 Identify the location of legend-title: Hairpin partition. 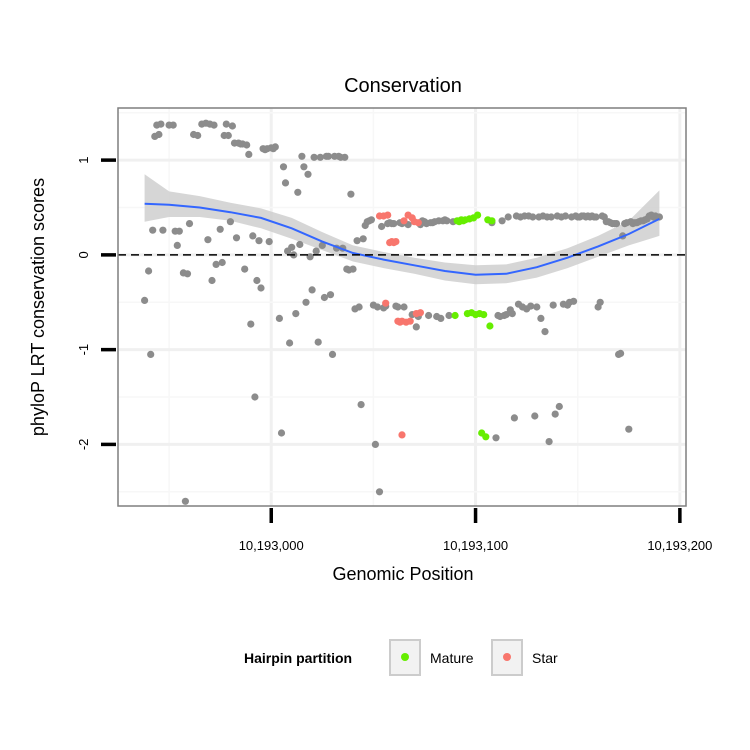
(298, 658).